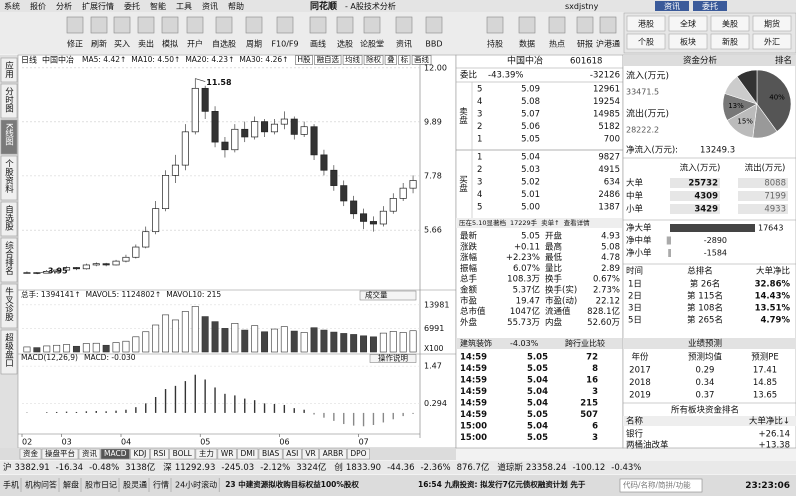  Describe the element at coordinates (710, 6) in the screenshot. I see `top-button: 委托` at that location.